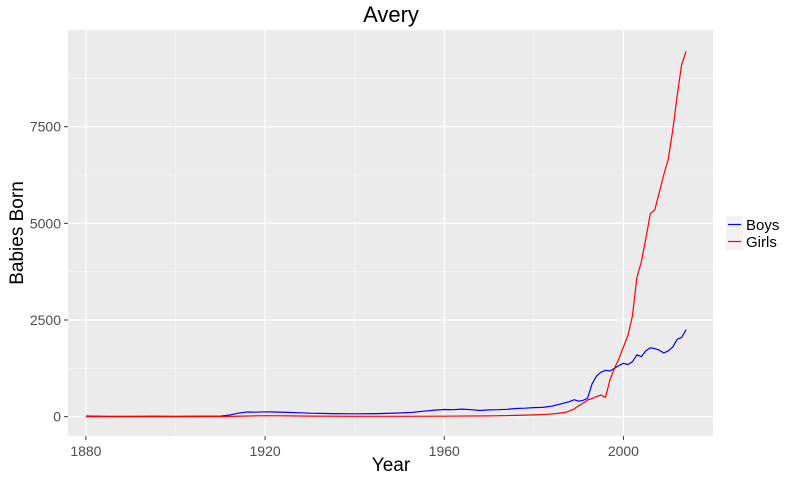 This screenshot has width=800, height=480. Describe the element at coordinates (386, 373) in the screenshot. I see `series-line-boys` at that location.